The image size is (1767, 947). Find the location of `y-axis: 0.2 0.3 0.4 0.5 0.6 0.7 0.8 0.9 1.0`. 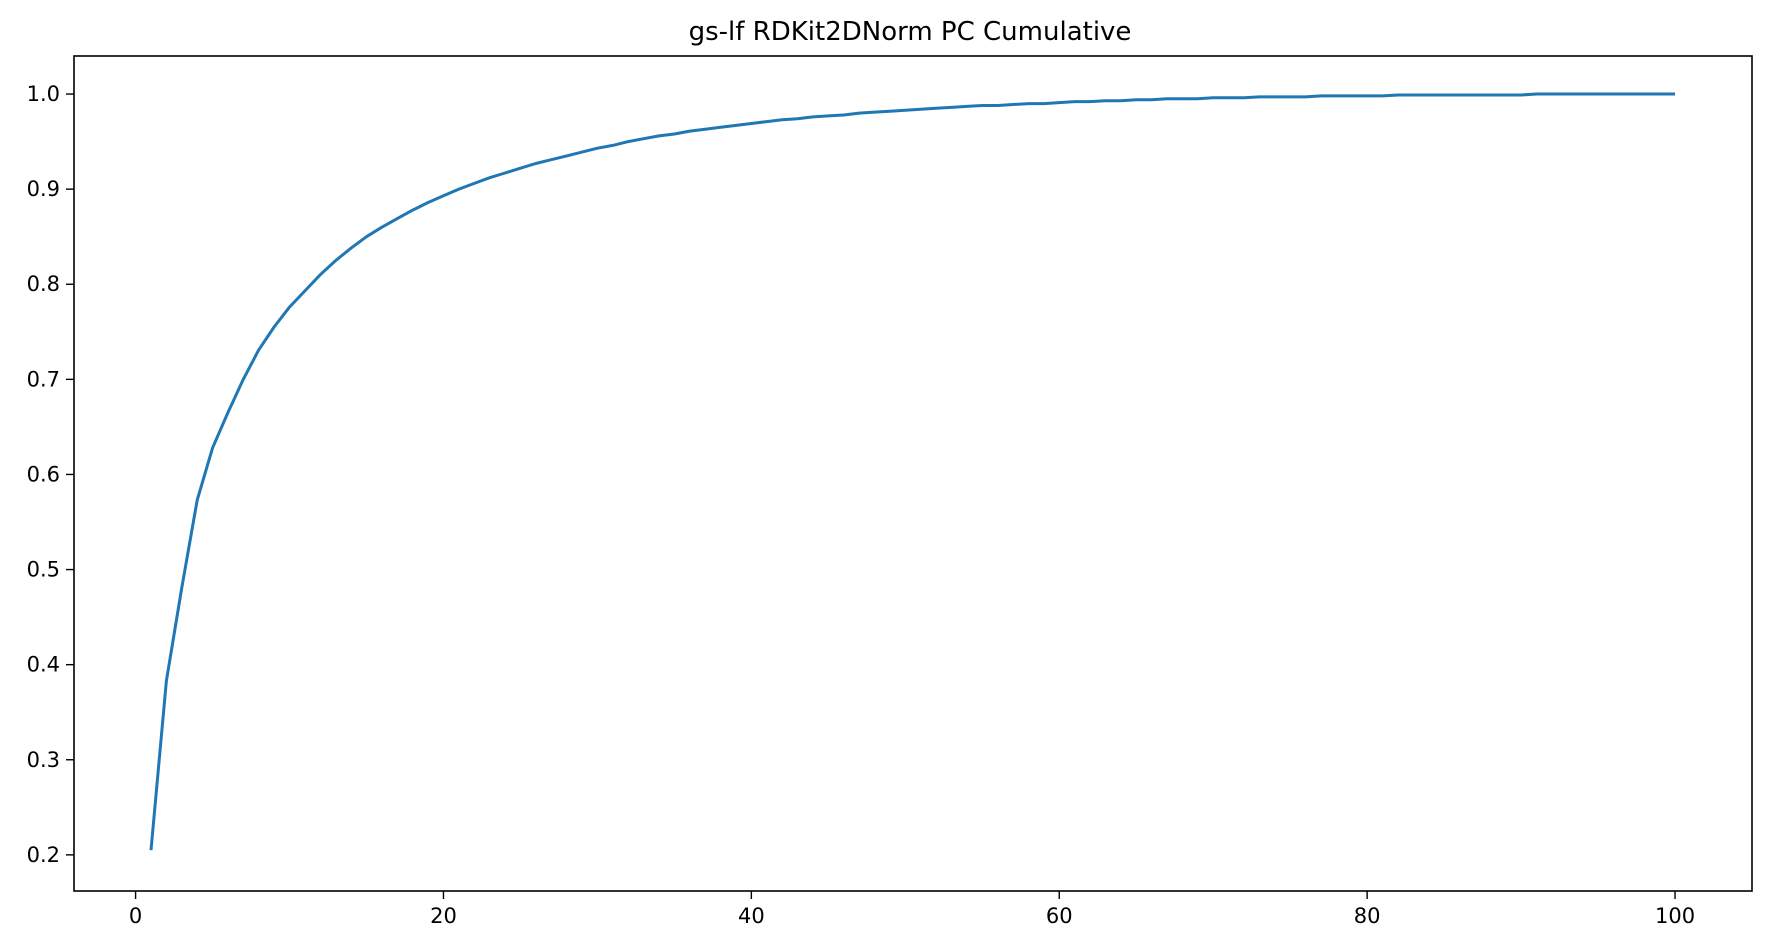

y-axis: 0.2 0.3 0.4 0.5 0.6 0.7 0.8 0.9 1.0 is located at coordinates (50, 474).